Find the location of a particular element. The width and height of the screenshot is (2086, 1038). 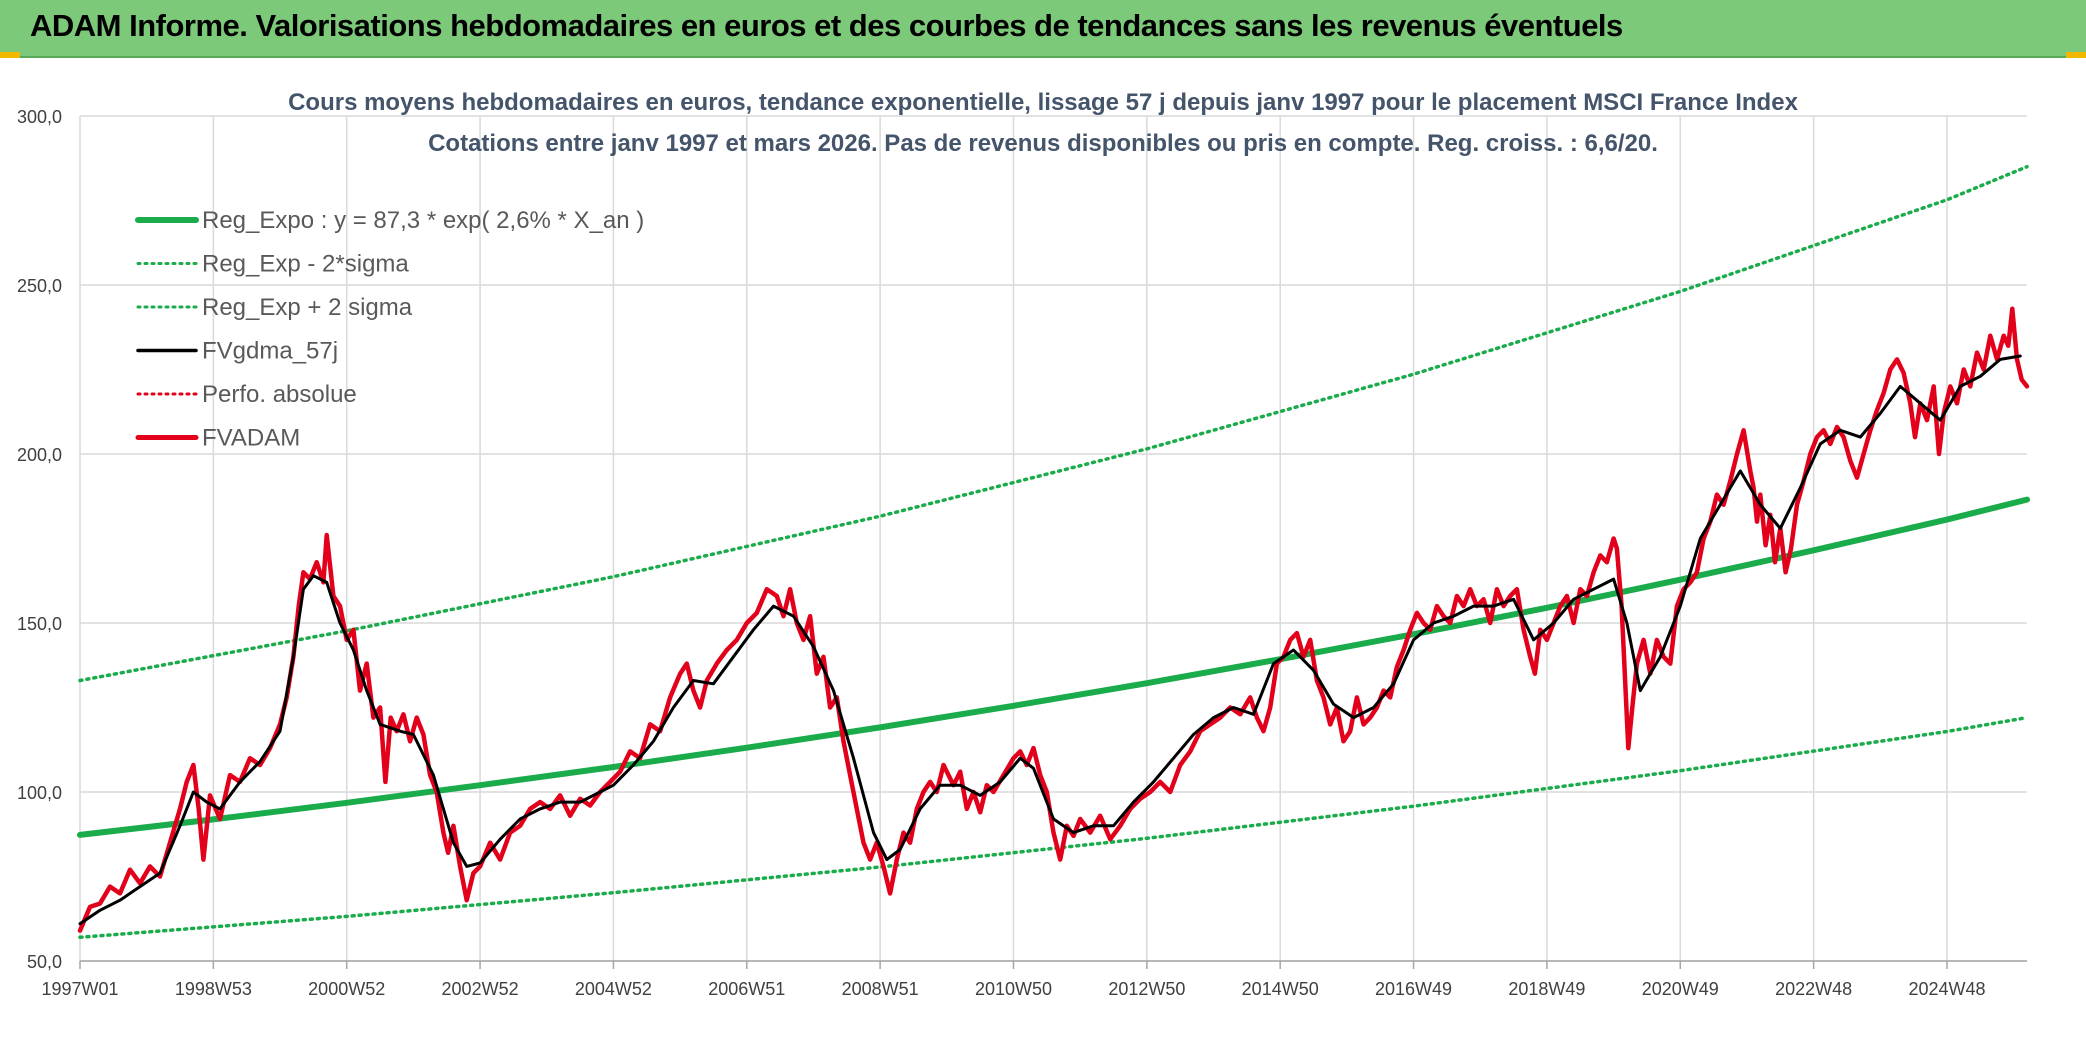

legend-label: Reg_Exp + 2 sigma is located at coordinates (307, 307).